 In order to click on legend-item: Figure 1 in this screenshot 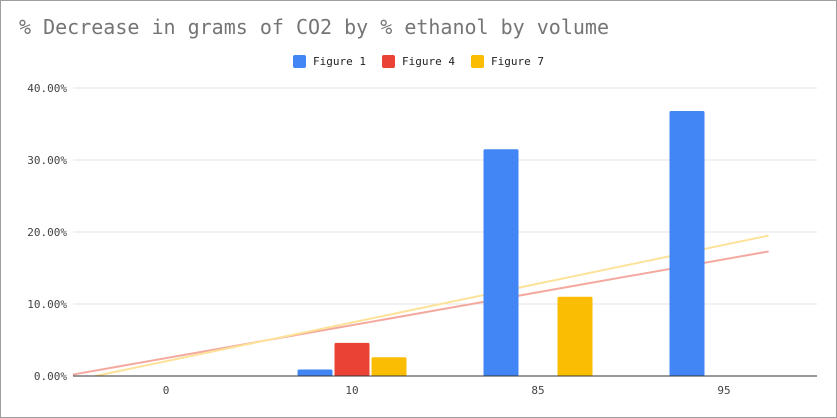, I will do `click(329, 61)`.